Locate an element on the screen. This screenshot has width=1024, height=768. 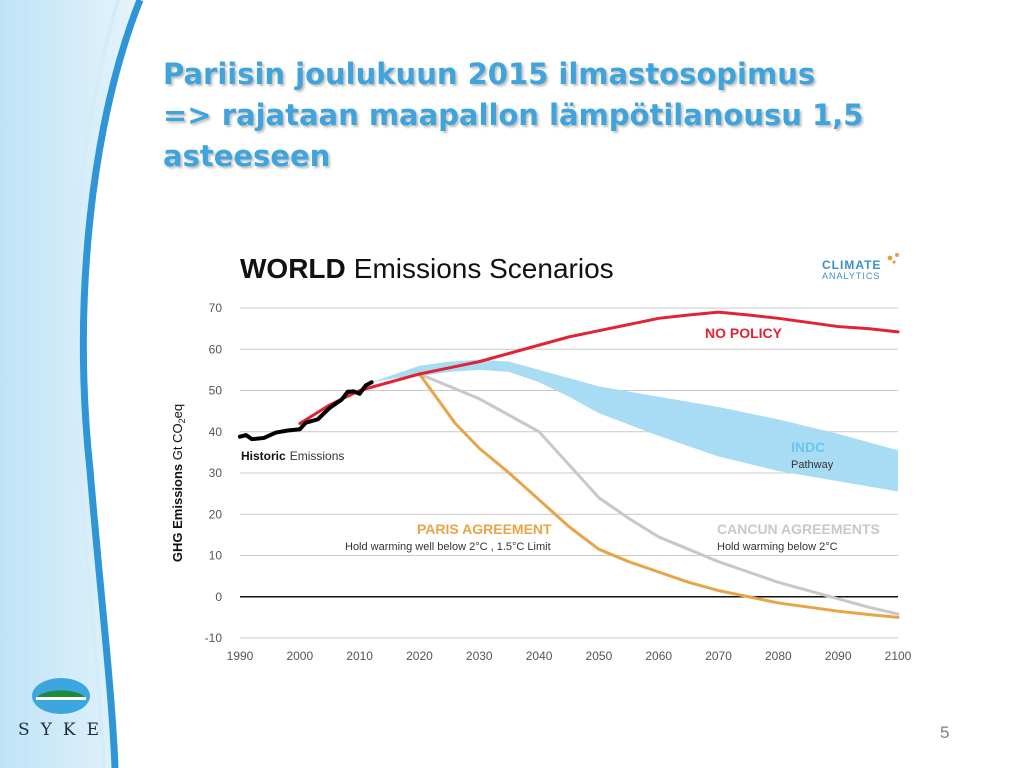
series-line-cancun-agreements is located at coordinates (658, 494).